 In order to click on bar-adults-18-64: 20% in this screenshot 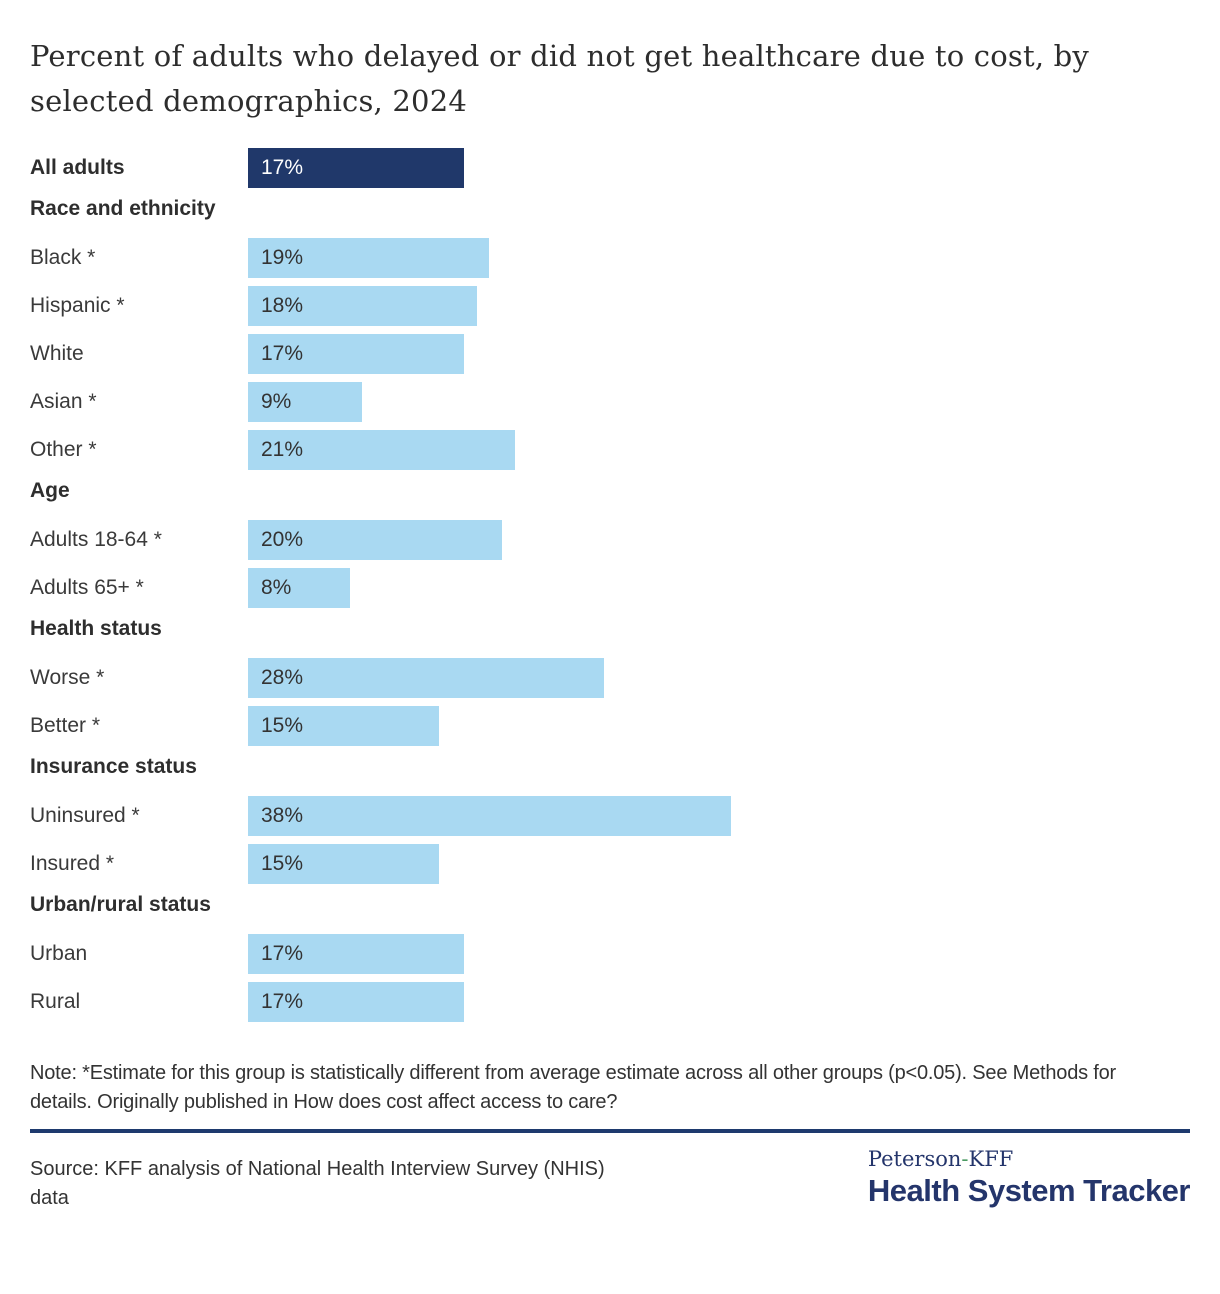, I will do `click(375, 540)`.